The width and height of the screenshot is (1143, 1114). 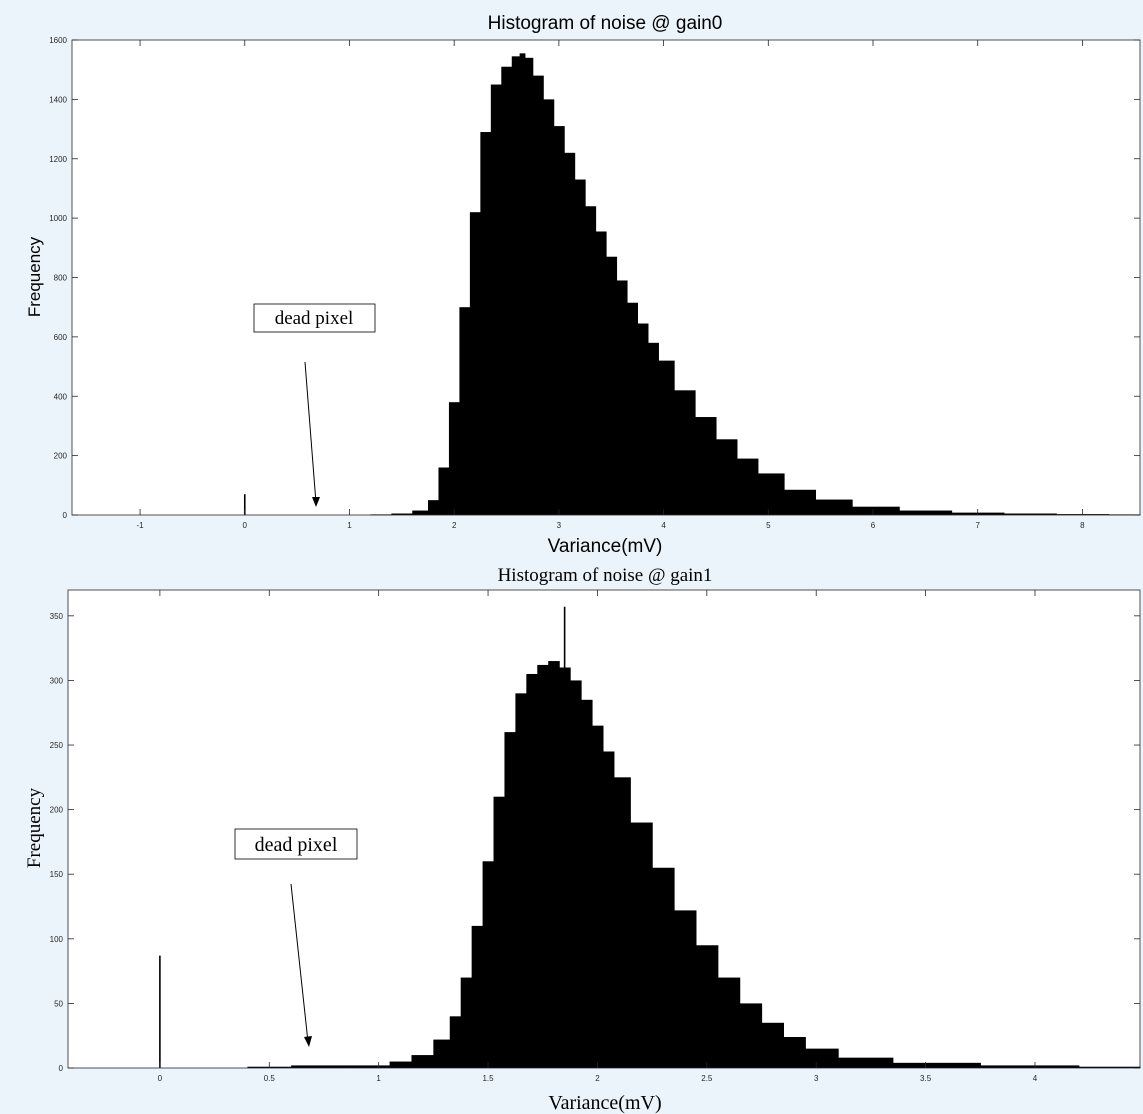 I want to click on annotation-arrow-gain1, so click(x=299, y=963).